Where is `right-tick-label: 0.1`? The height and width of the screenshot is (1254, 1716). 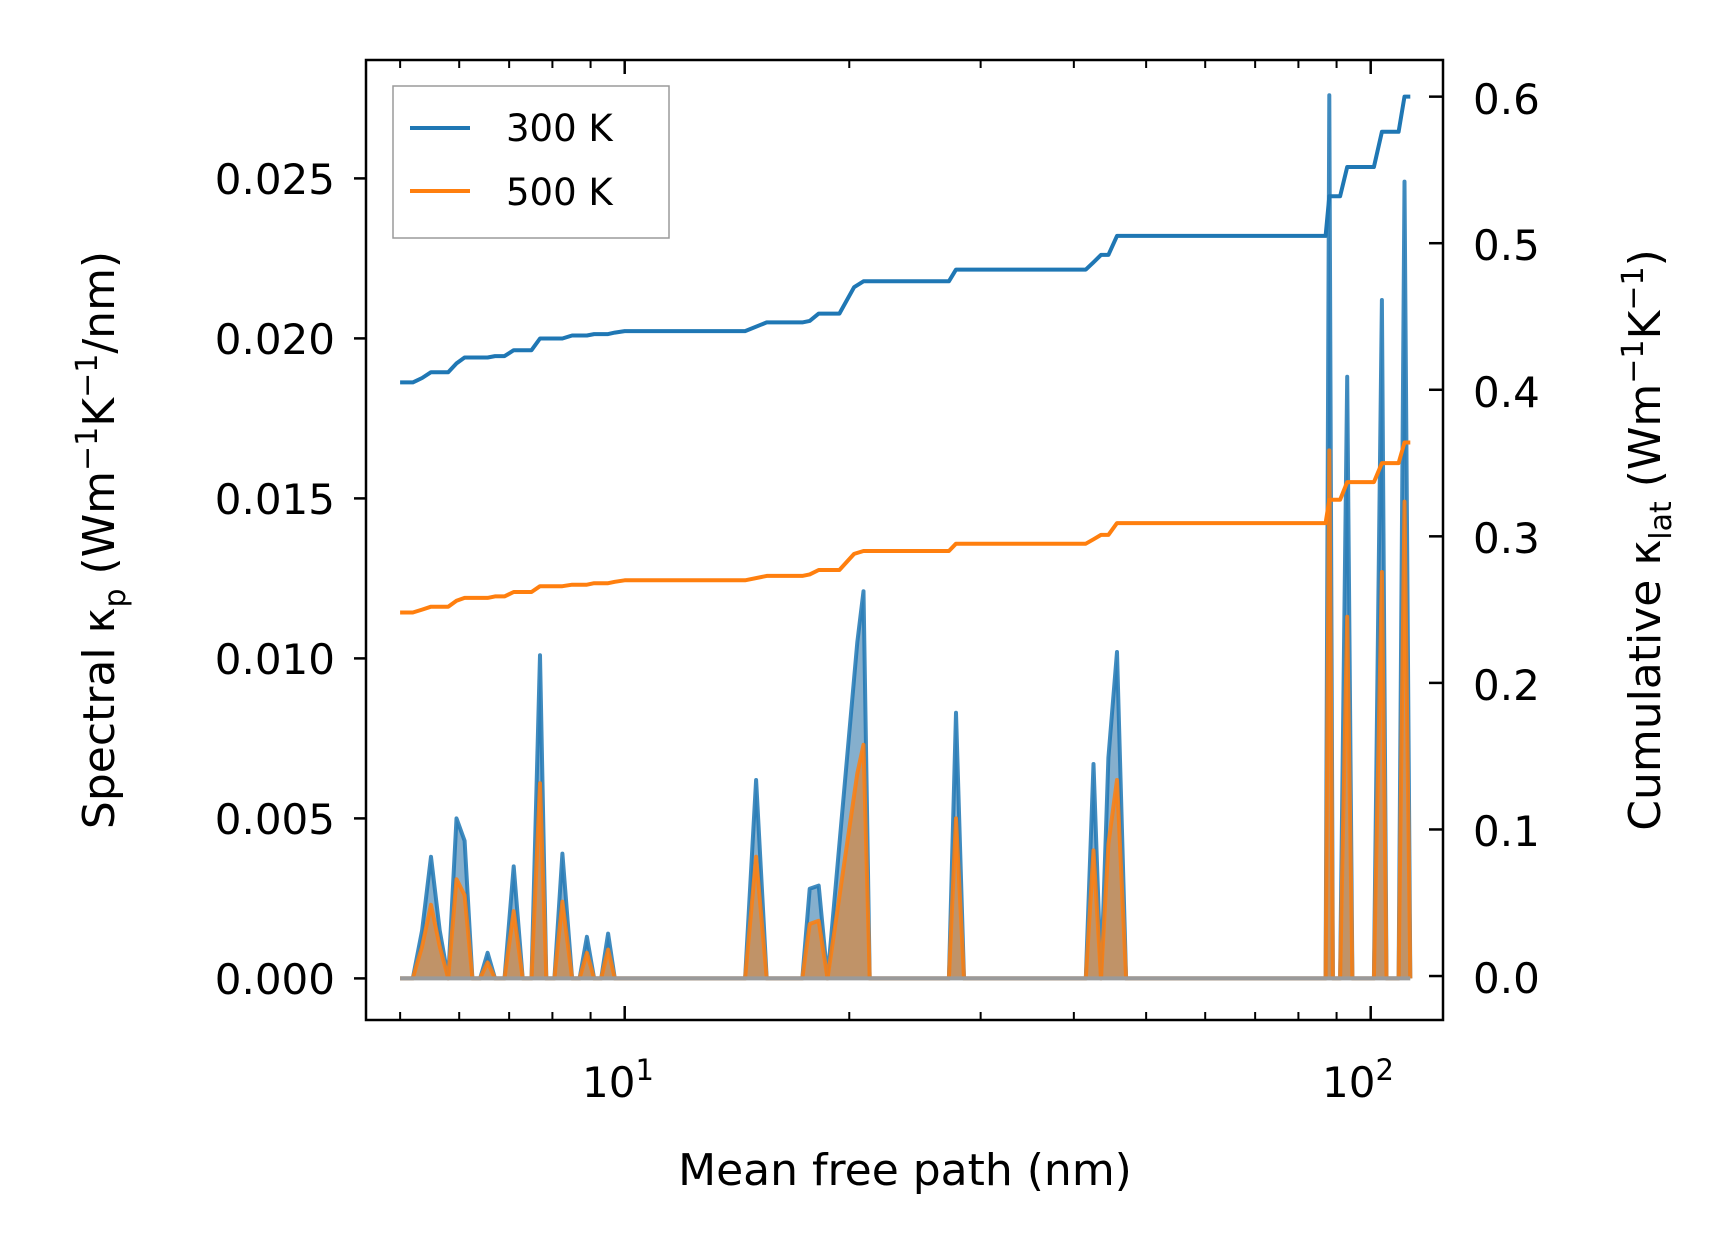 right-tick-label: 0.1 is located at coordinates (1506, 831).